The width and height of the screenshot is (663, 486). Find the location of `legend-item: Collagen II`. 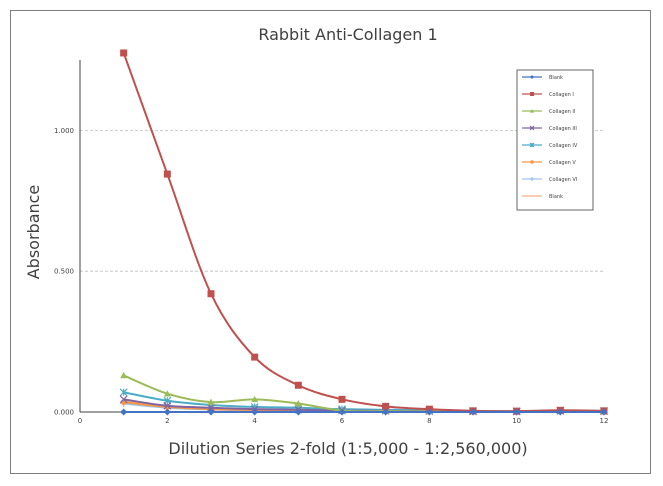

legend-item: Collagen II is located at coordinates (548, 112).